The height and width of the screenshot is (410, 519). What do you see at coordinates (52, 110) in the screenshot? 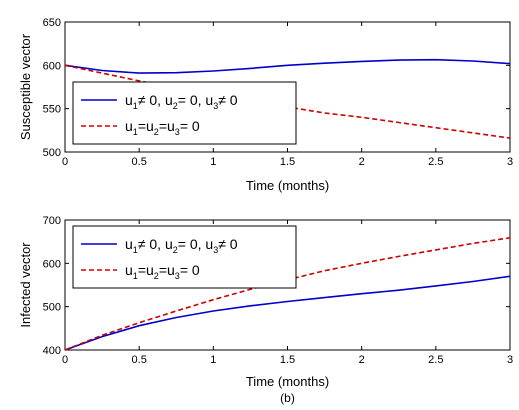
I see `y-tick-label: 550` at bounding box center [52, 110].